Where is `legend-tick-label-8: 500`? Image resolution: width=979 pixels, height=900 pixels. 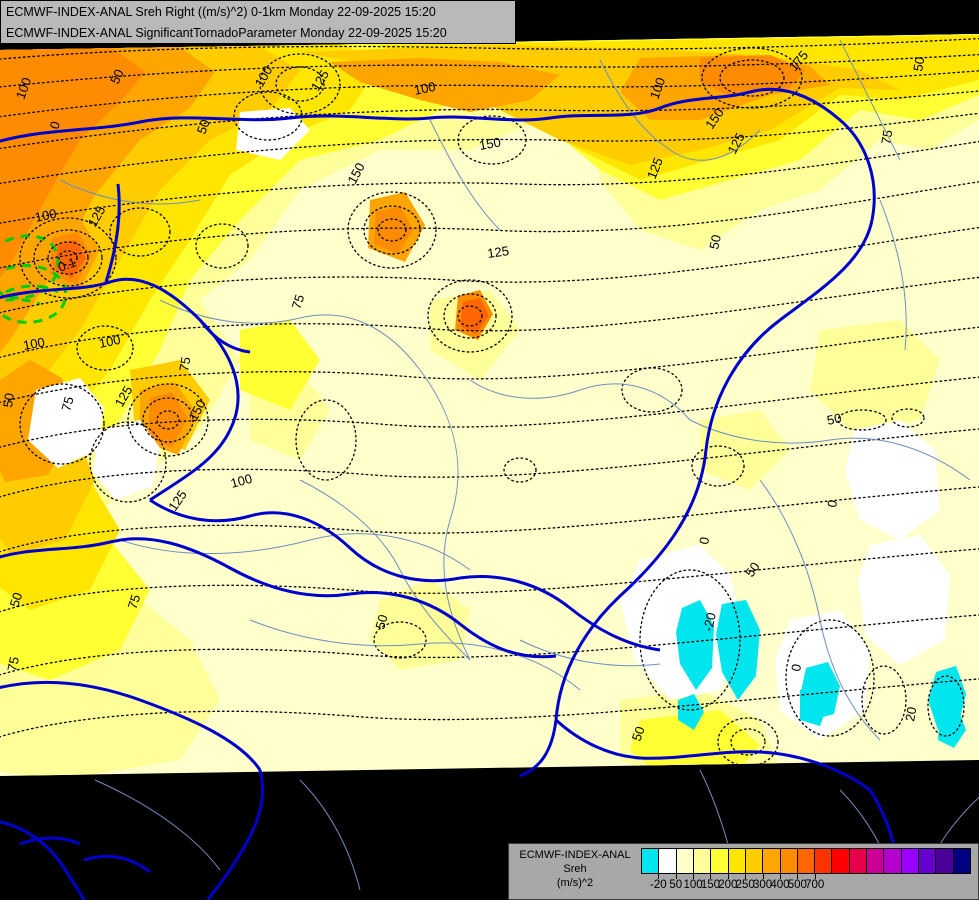 legend-tick-label-8: 500 is located at coordinates (797, 885).